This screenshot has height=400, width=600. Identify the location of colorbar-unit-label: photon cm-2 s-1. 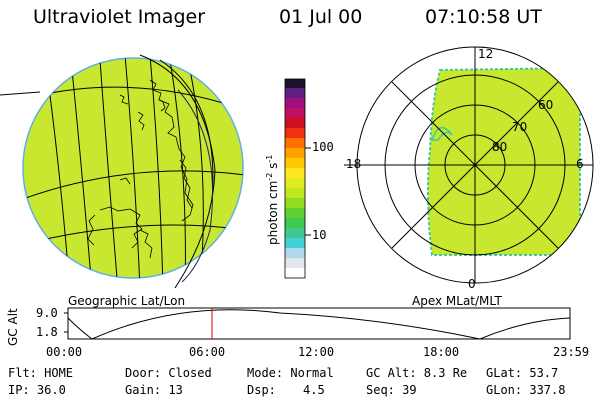
(272, 199).